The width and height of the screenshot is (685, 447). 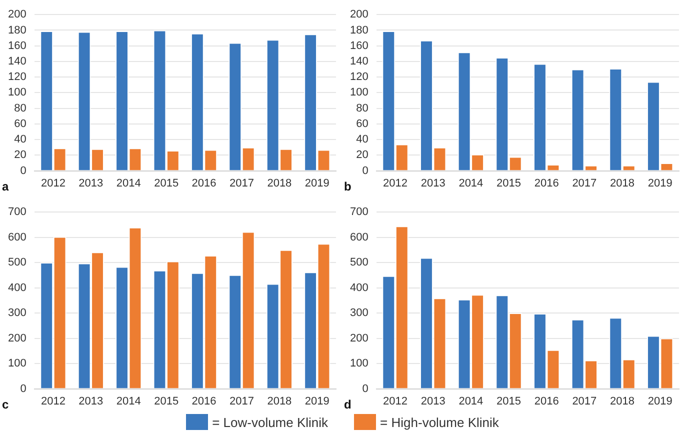 I want to click on text: a, so click(x=5, y=186).